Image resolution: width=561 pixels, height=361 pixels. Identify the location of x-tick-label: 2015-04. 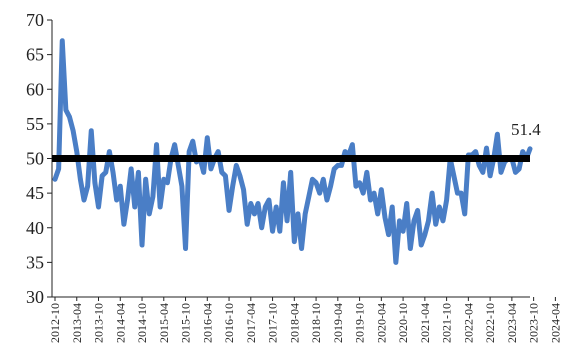
(164, 323).